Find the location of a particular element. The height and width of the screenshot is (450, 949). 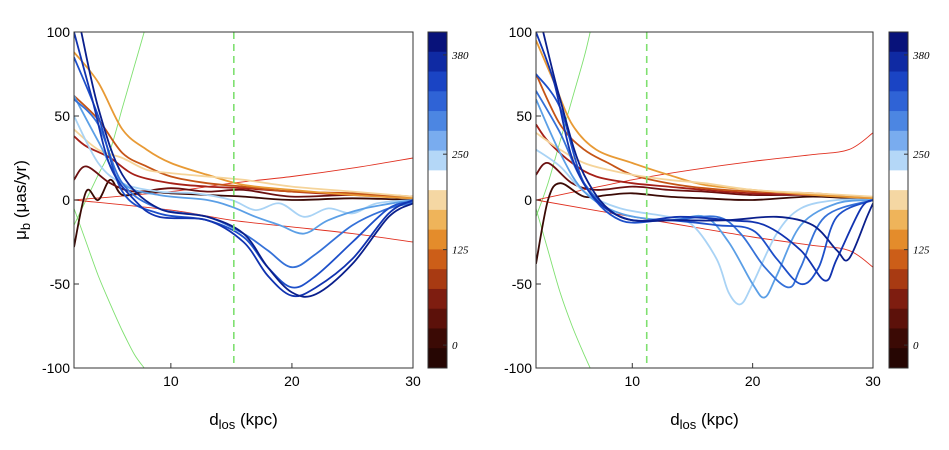

series-line-v320 is located at coordinates (243, 183).